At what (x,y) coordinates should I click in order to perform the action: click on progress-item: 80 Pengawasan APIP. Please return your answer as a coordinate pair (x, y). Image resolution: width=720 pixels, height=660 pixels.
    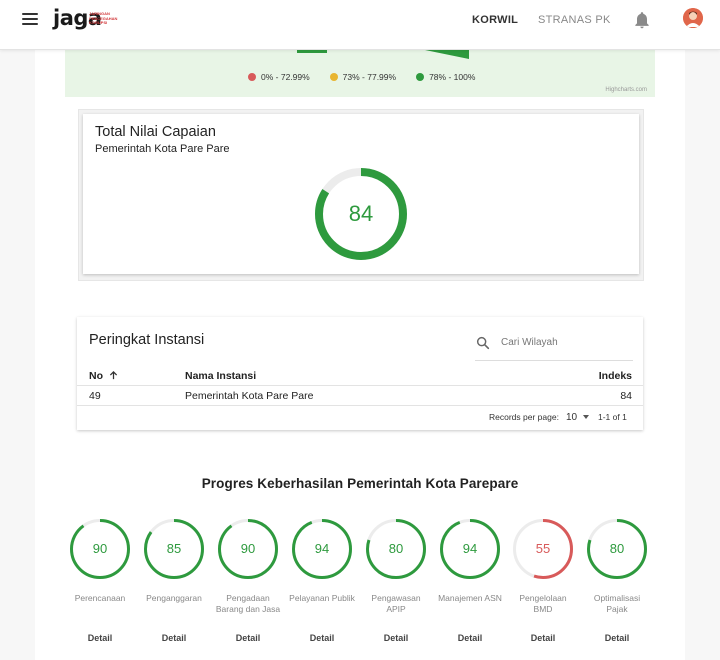
    Looking at the image, I should click on (396, 573).